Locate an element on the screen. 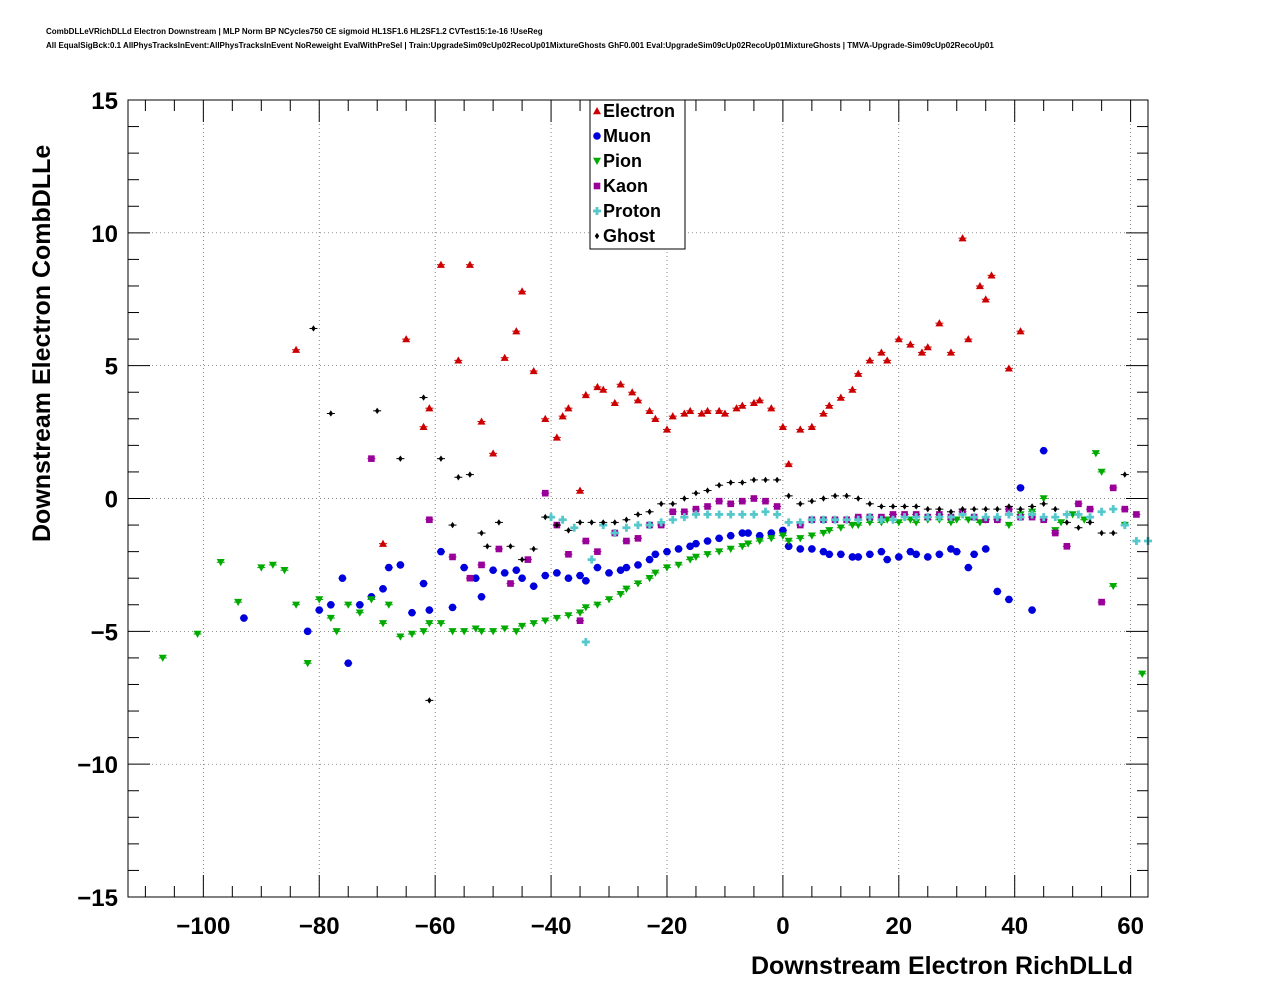 Image resolution: width=1276 pixels, height=996 pixels. x-tick-labels: −100 −80 −60 −40 −20 0 20 40 60 is located at coordinates (660, 926).